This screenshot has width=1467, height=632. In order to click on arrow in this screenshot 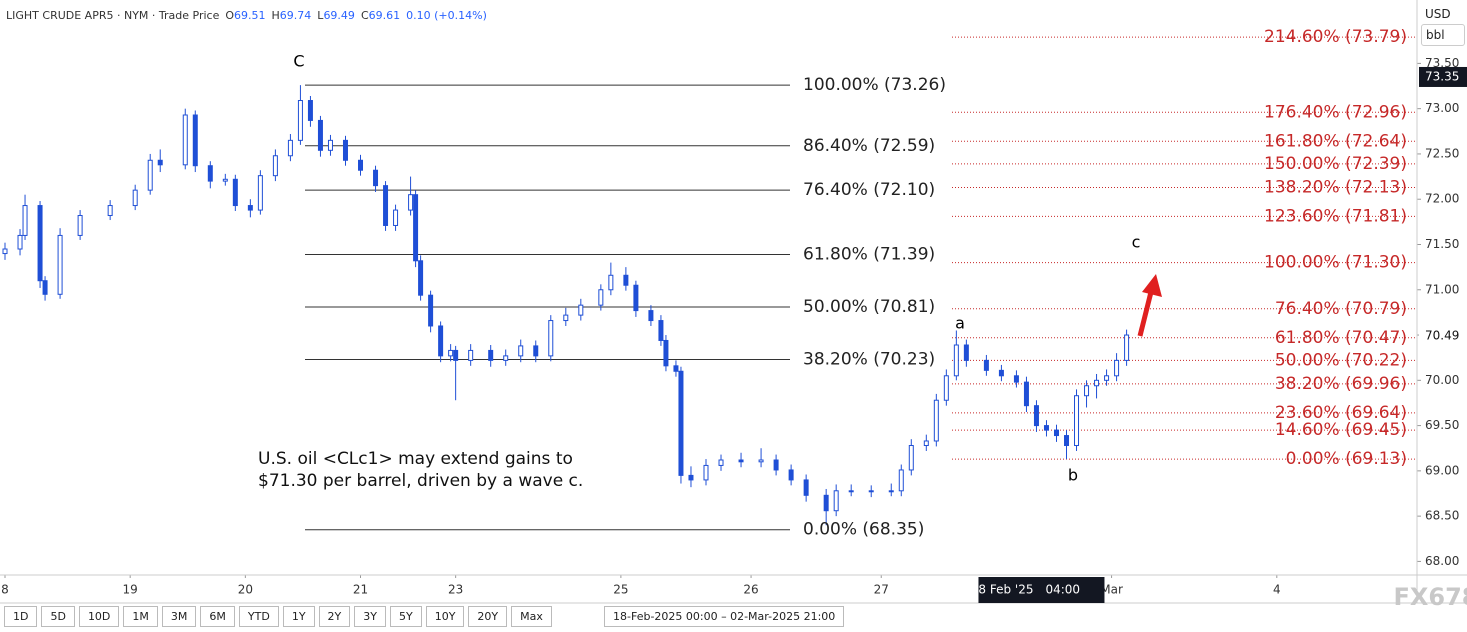, I will do `click(1149, 305)`.